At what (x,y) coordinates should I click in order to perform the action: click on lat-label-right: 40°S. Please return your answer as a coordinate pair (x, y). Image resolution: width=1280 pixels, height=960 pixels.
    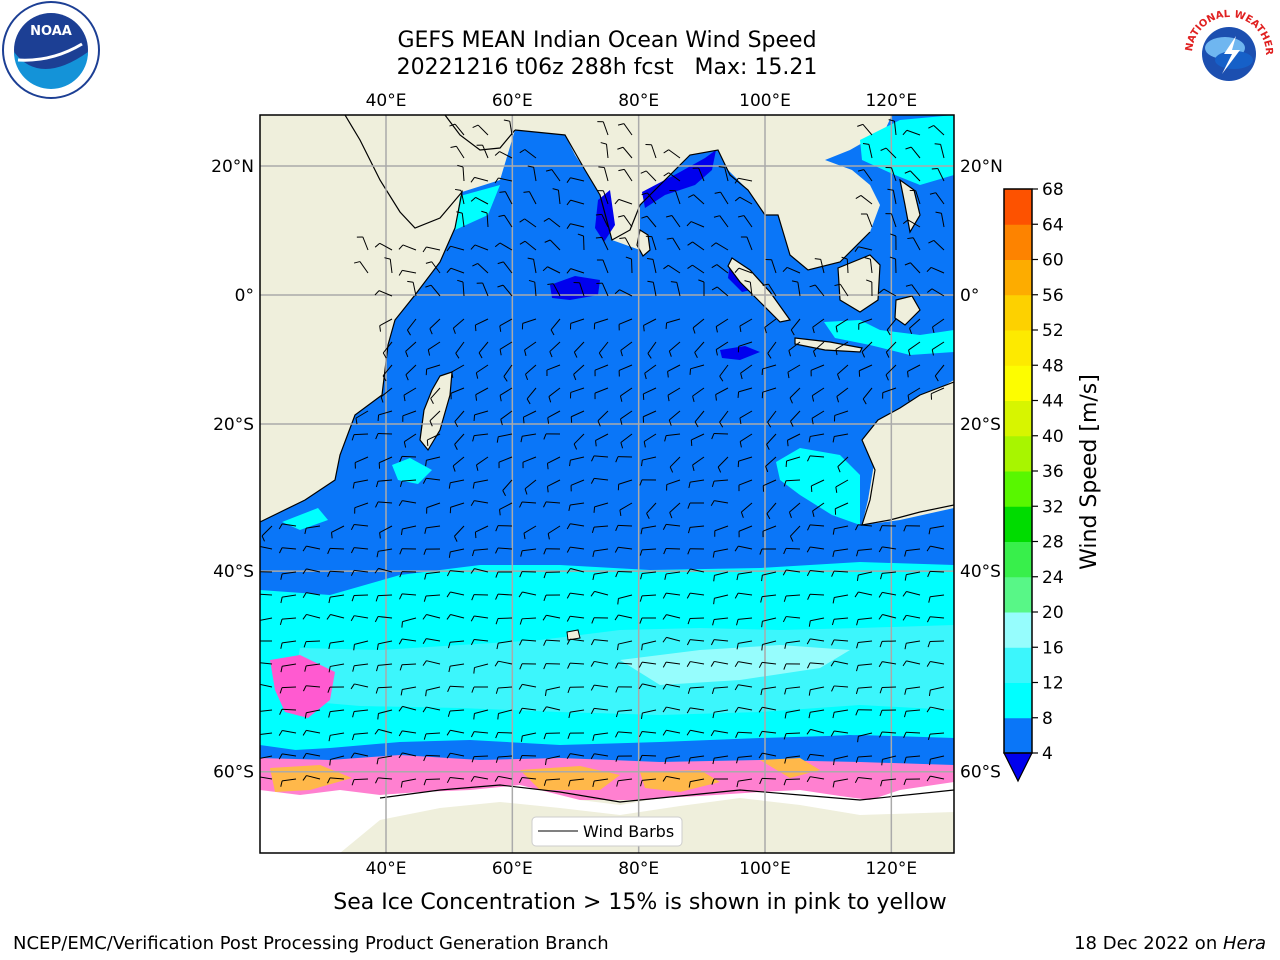
    Looking at the image, I should click on (980, 572).